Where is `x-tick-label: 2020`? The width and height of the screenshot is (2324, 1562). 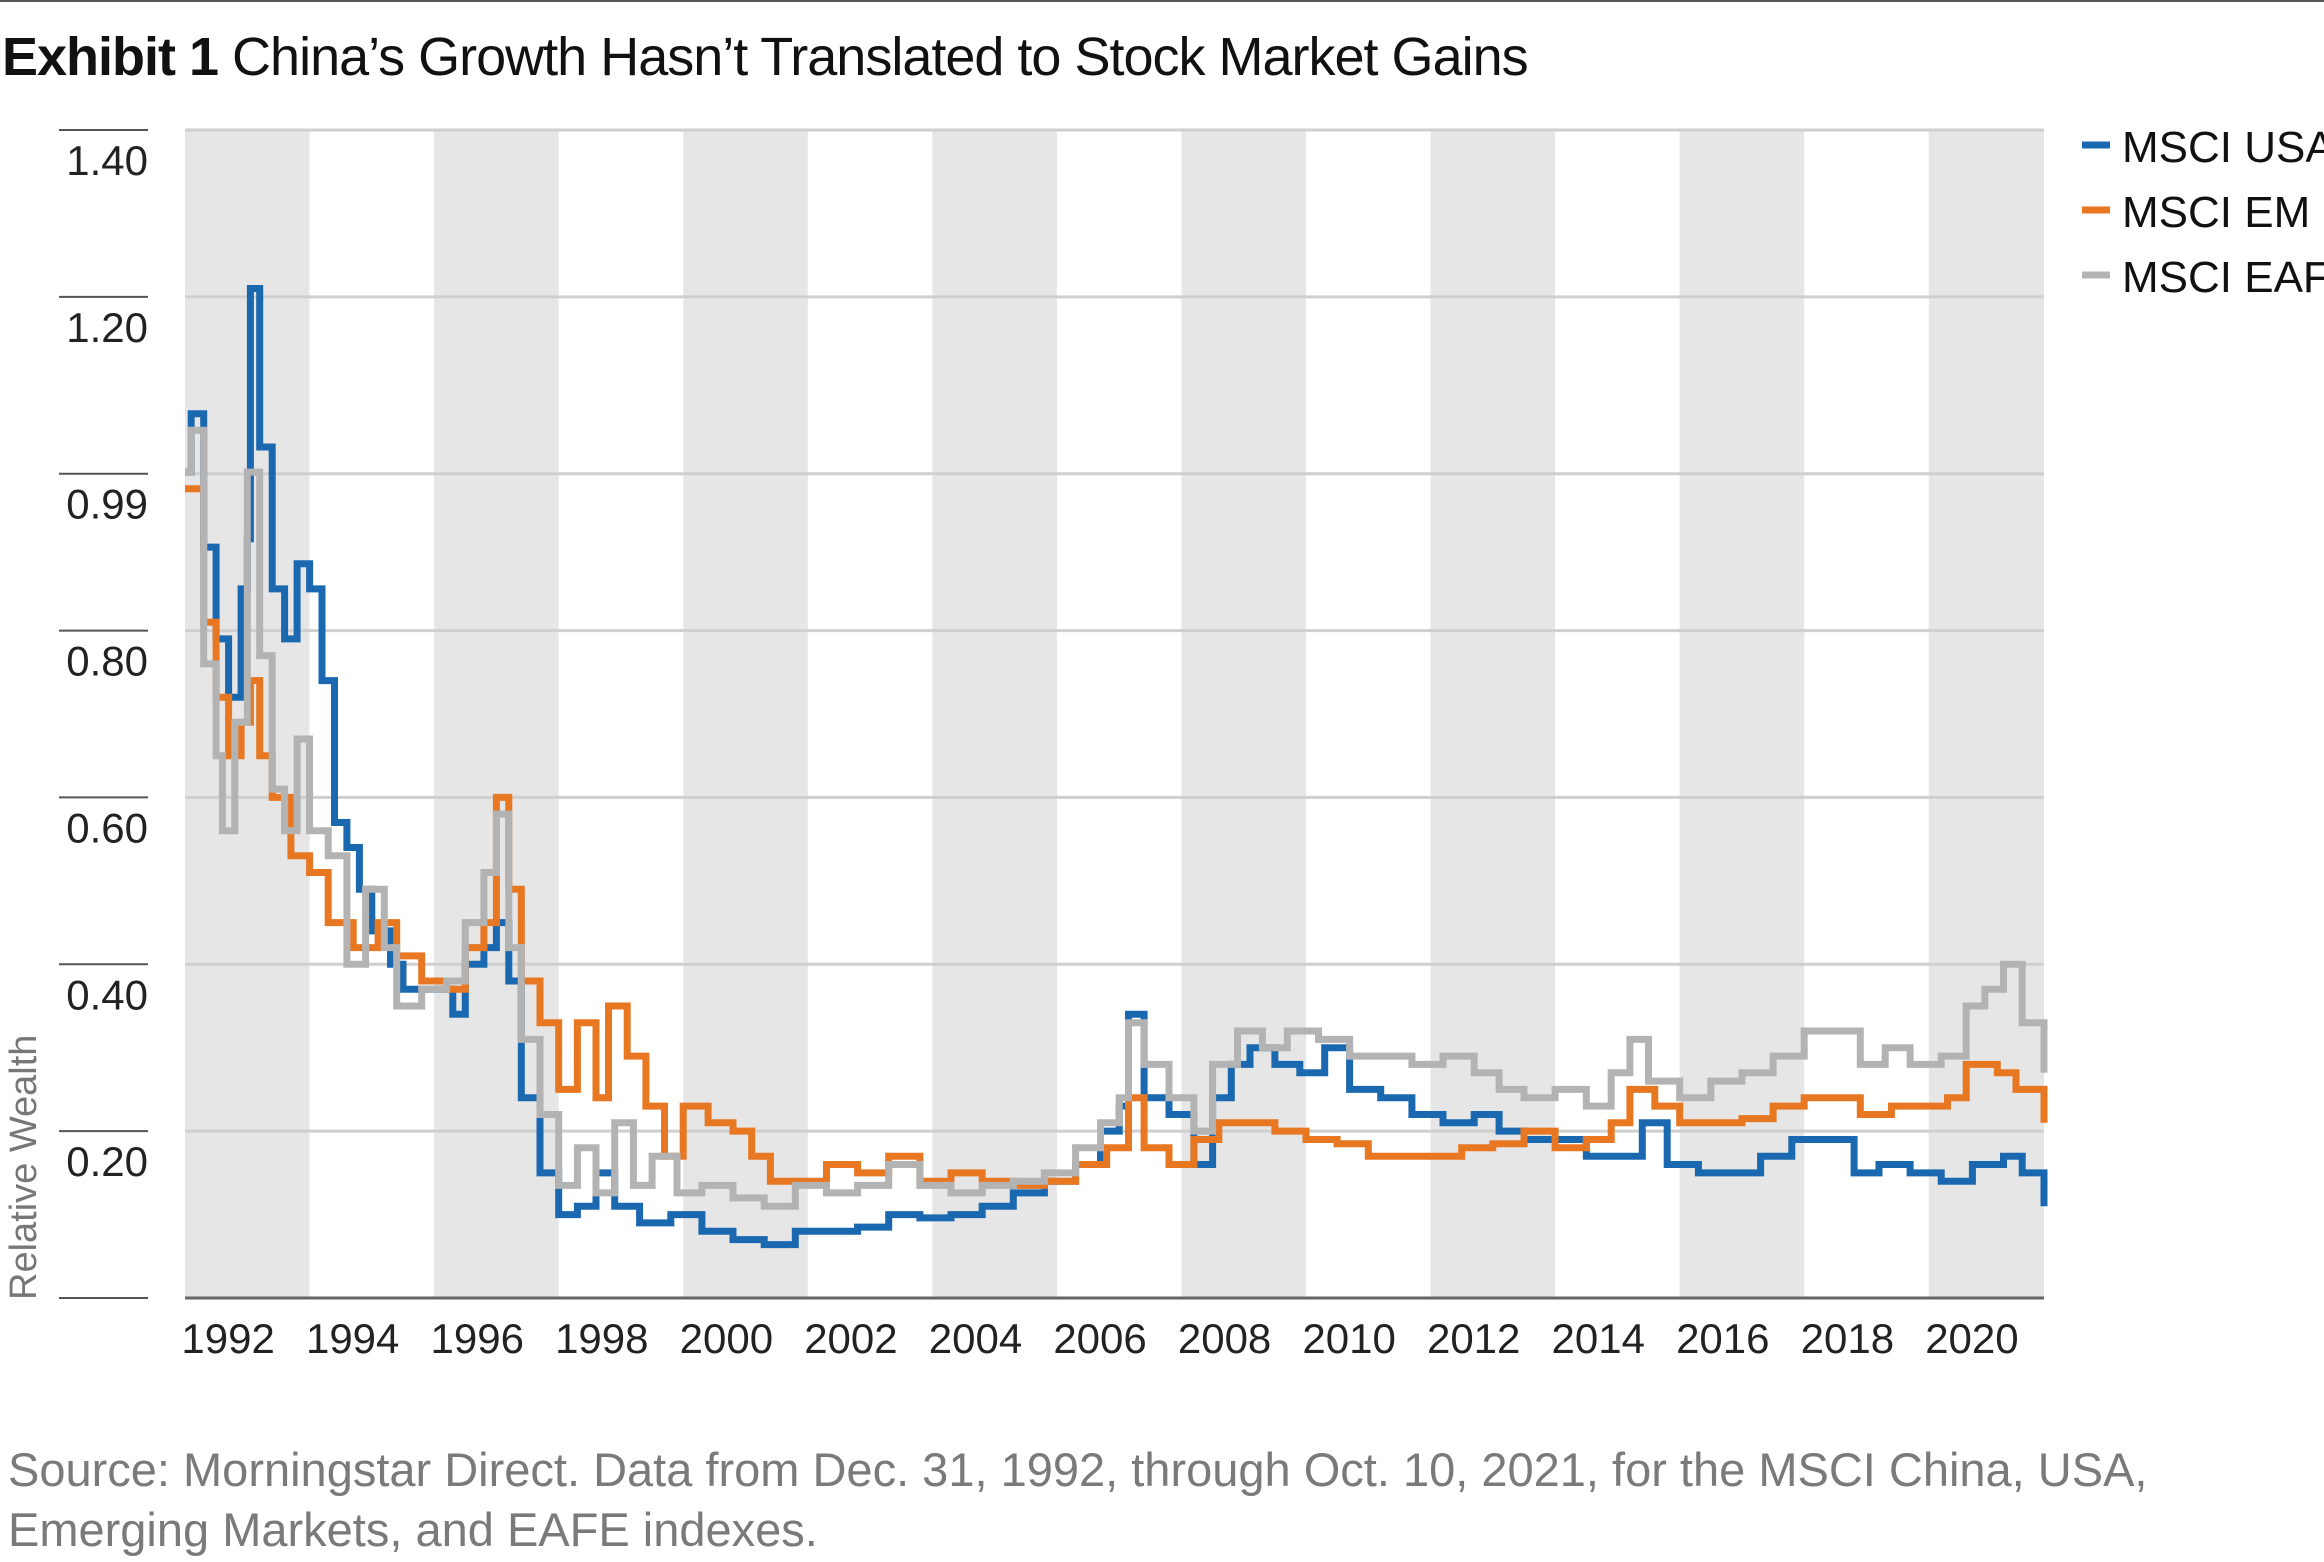 x-tick-label: 2020 is located at coordinates (1971, 1338).